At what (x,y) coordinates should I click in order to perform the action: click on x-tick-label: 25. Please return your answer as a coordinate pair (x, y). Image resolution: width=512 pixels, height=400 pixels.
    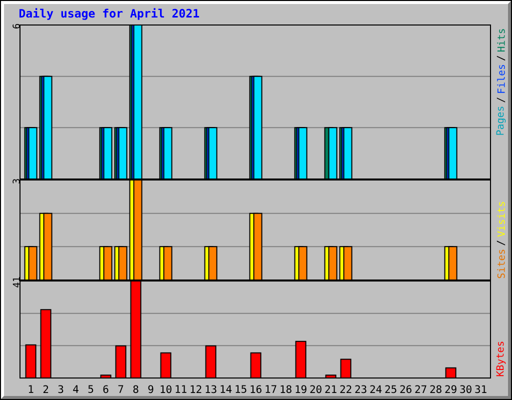
    Looking at the image, I should click on (390, 389).